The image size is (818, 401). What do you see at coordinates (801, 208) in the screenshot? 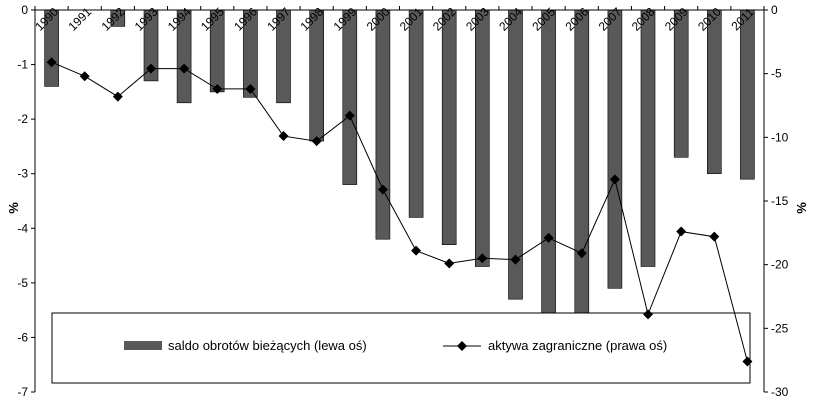
I see `right-axis-label: %` at bounding box center [801, 208].